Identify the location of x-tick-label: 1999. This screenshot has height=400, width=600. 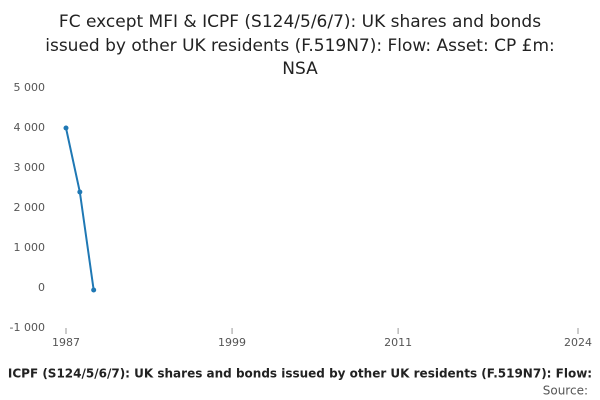
(232, 342).